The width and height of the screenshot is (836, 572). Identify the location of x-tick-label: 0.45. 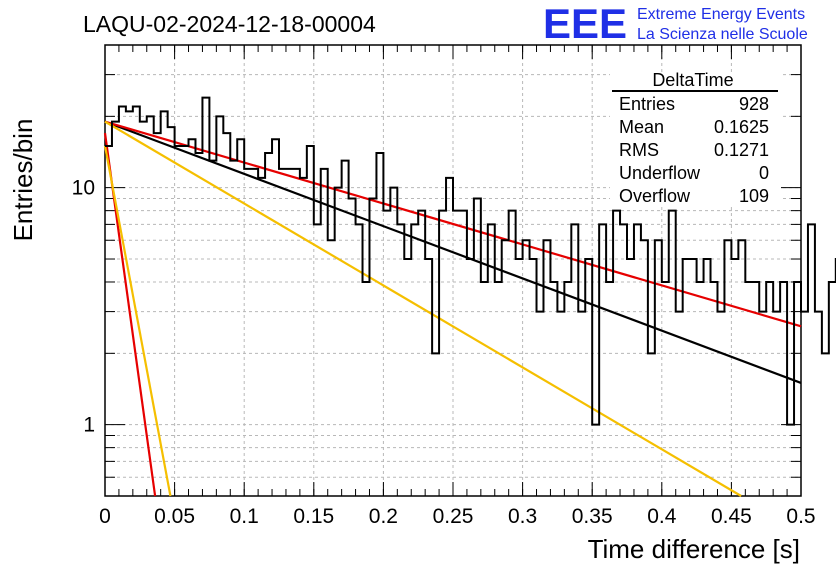
(731, 516).